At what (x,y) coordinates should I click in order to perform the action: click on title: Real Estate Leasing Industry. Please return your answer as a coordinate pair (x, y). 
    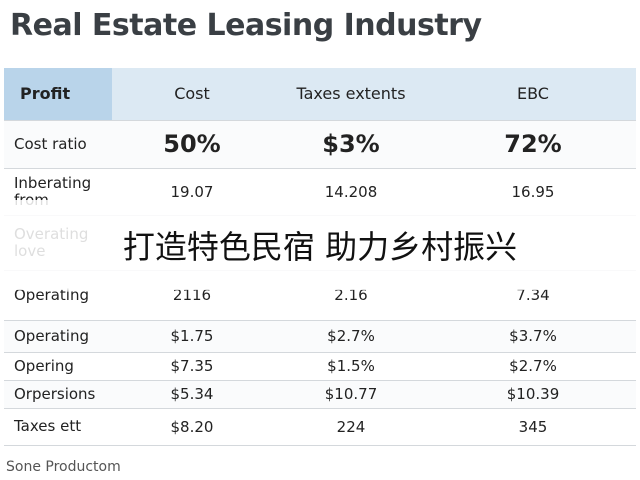
    Looking at the image, I should click on (246, 25).